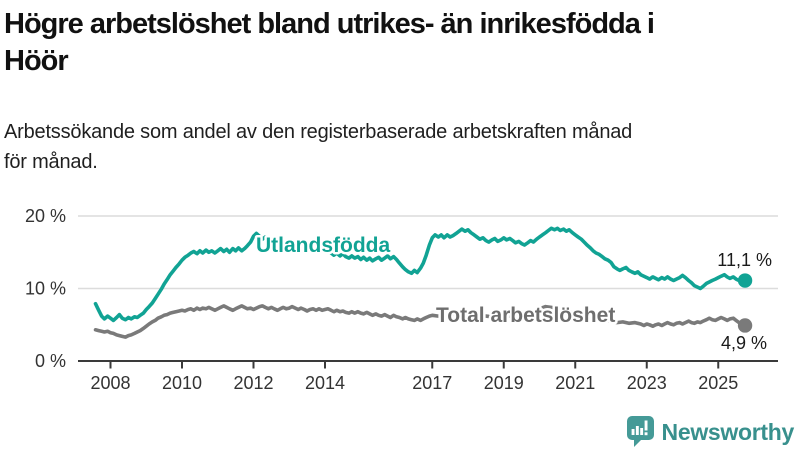  What do you see at coordinates (575, 383) in the screenshot?
I see `x-axis-label: 2021` at bounding box center [575, 383].